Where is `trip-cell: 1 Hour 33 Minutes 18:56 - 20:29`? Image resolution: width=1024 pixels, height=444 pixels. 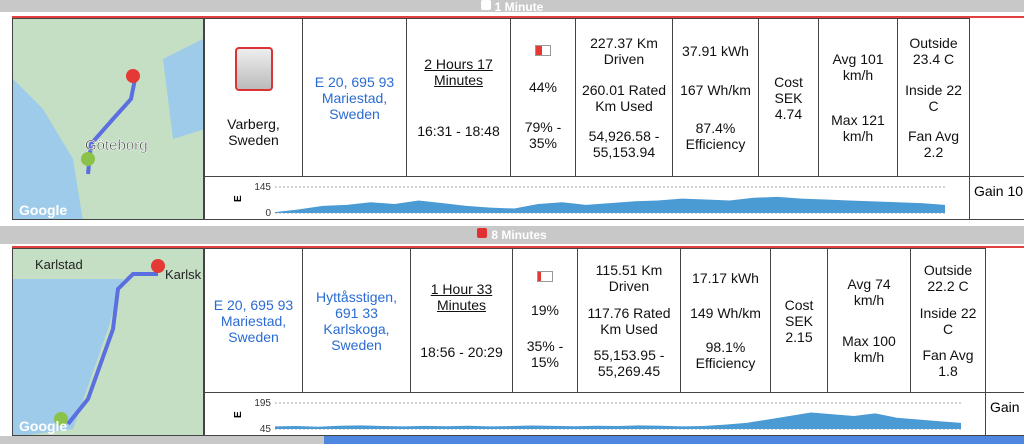
trip-cell: 1 Hour 33 Minutes 18:56 - 20:29 is located at coordinates (461, 320).